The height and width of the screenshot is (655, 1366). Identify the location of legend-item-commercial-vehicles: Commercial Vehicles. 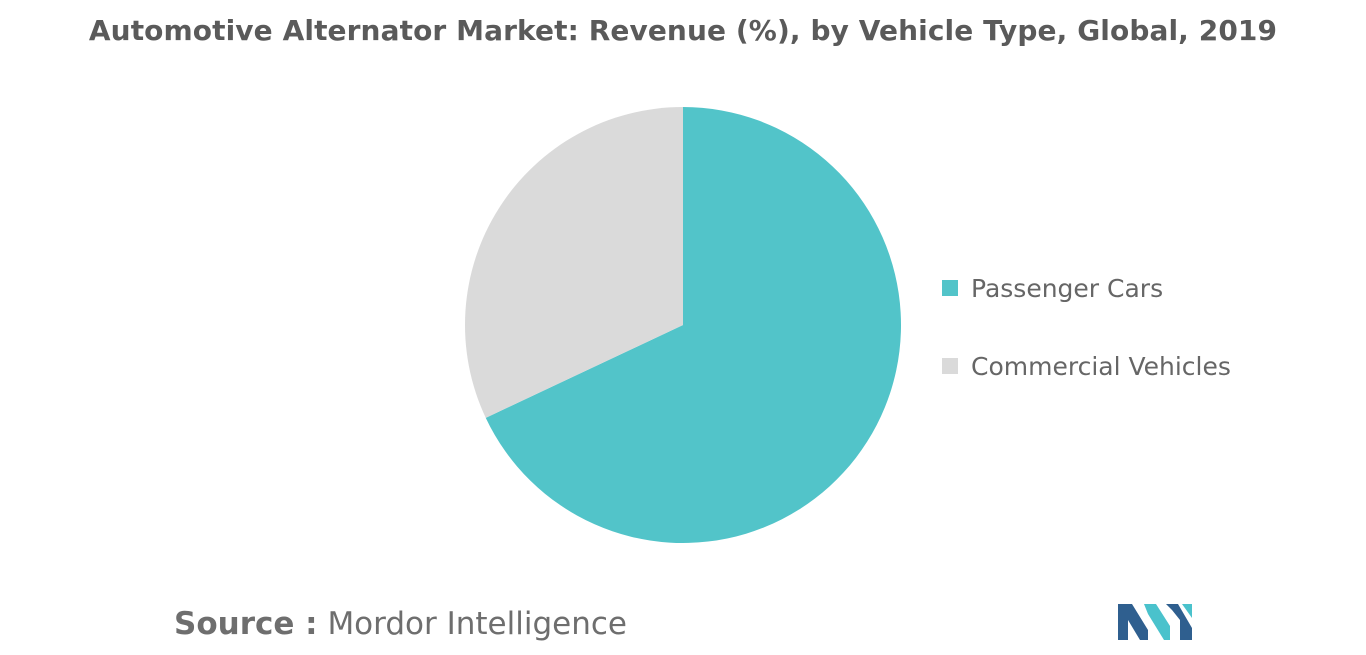
(1086, 366).